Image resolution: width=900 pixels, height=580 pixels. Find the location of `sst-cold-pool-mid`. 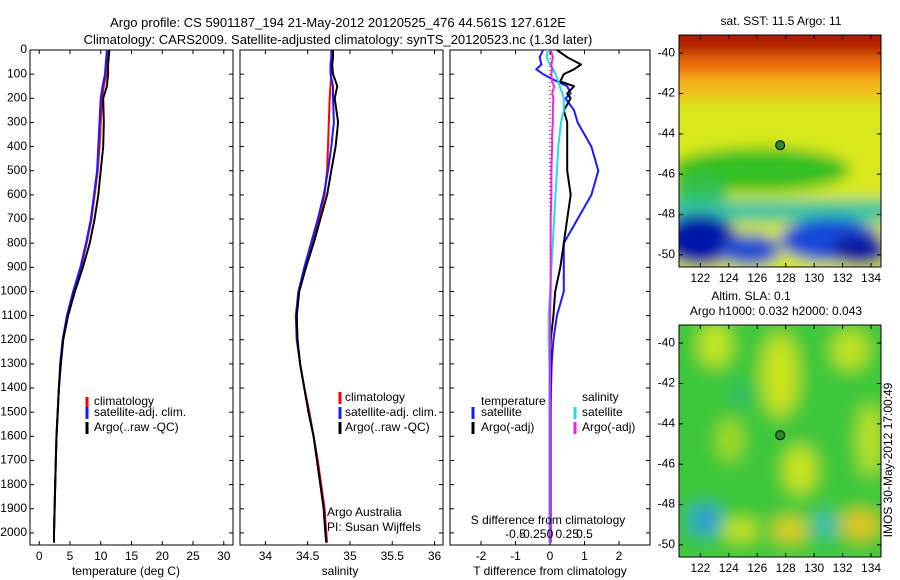

sst-cold-pool-mid is located at coordinates (750, 250).